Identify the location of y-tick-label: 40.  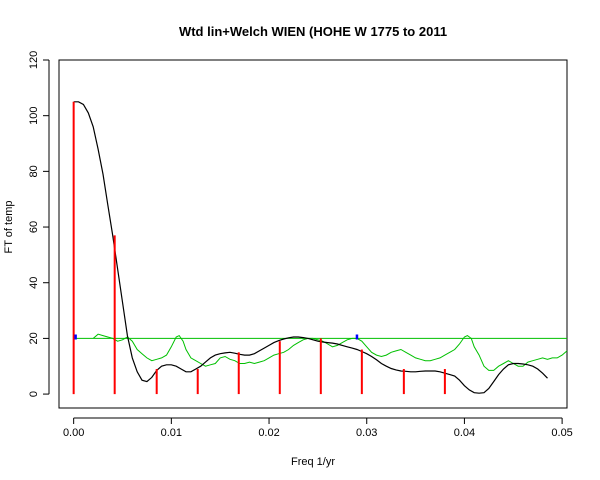
(34, 283).